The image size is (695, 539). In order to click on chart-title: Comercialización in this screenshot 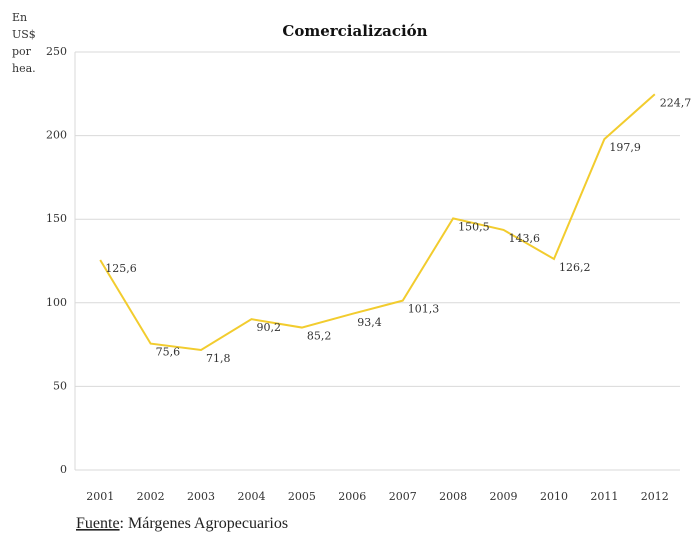, I will do `click(354, 31)`.